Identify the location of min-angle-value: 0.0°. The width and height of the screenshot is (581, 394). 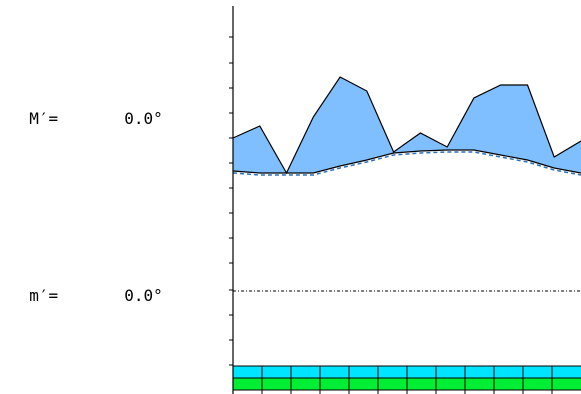
(143, 295).